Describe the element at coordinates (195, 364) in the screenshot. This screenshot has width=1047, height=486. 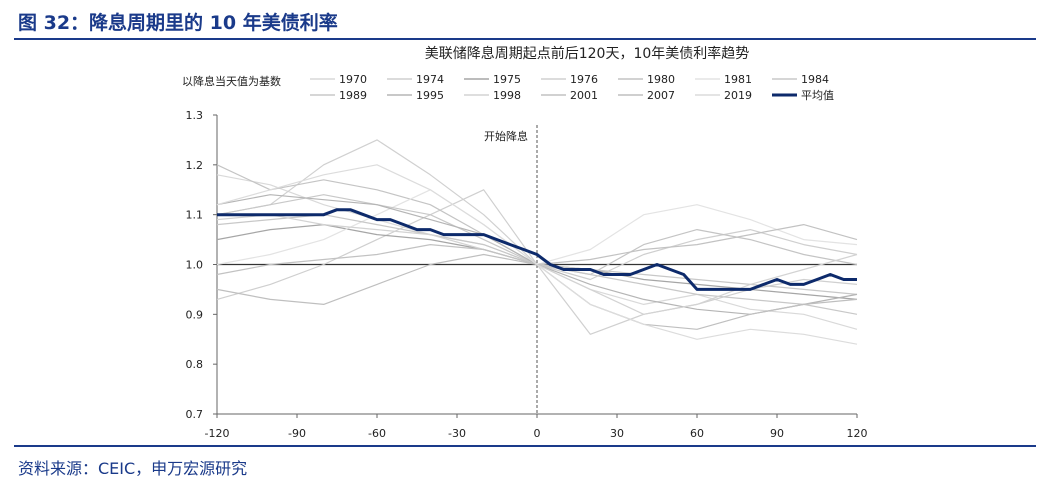
I see `y-tick-label: 0.8` at that location.